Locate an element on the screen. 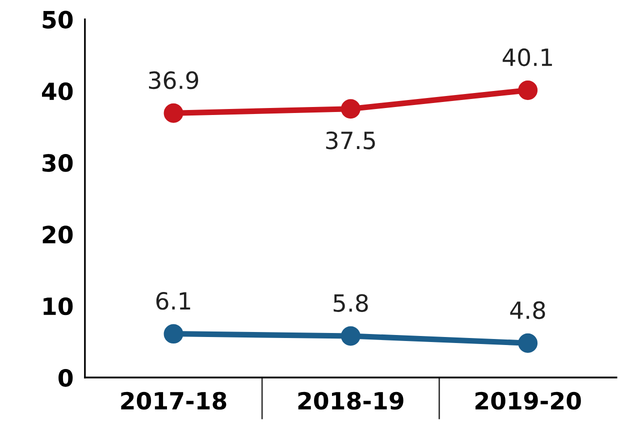 This screenshot has height=429, width=629. data-label: 6.1 is located at coordinates (173, 301).